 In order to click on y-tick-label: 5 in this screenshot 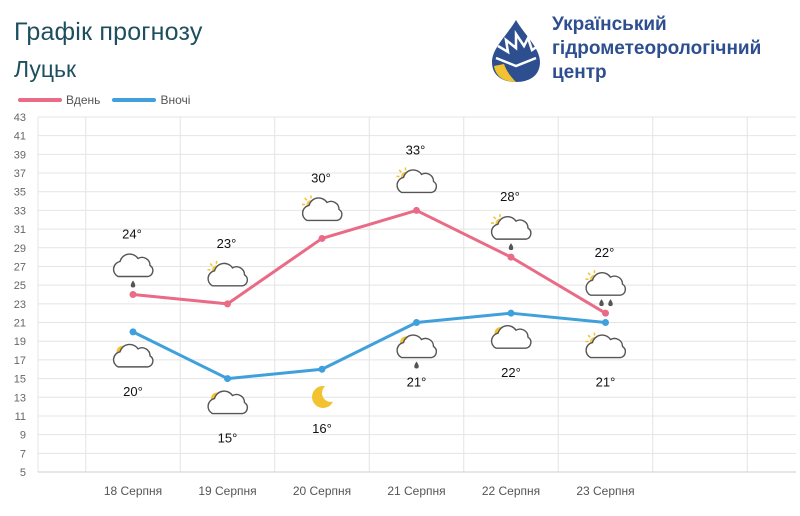, I will do `click(23, 473)`.